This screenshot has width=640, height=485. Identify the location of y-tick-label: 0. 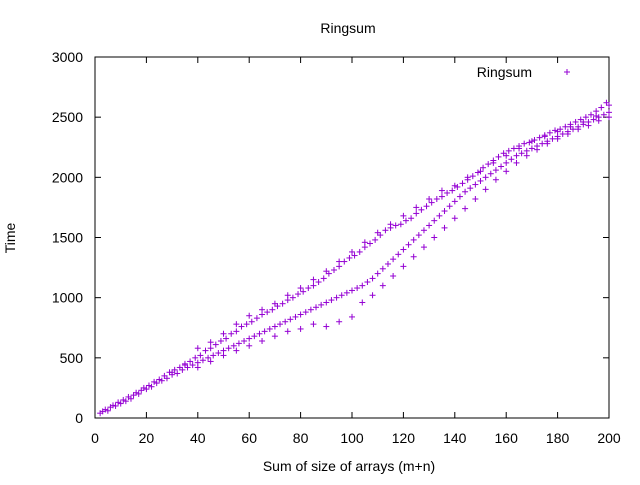
(79, 418).